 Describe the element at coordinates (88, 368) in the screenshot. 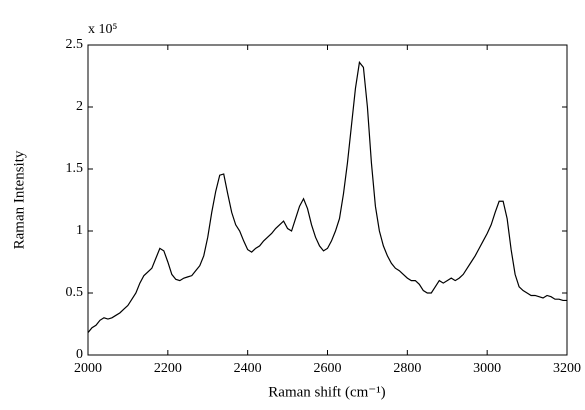

I see `x-tick-label: 2000` at that location.